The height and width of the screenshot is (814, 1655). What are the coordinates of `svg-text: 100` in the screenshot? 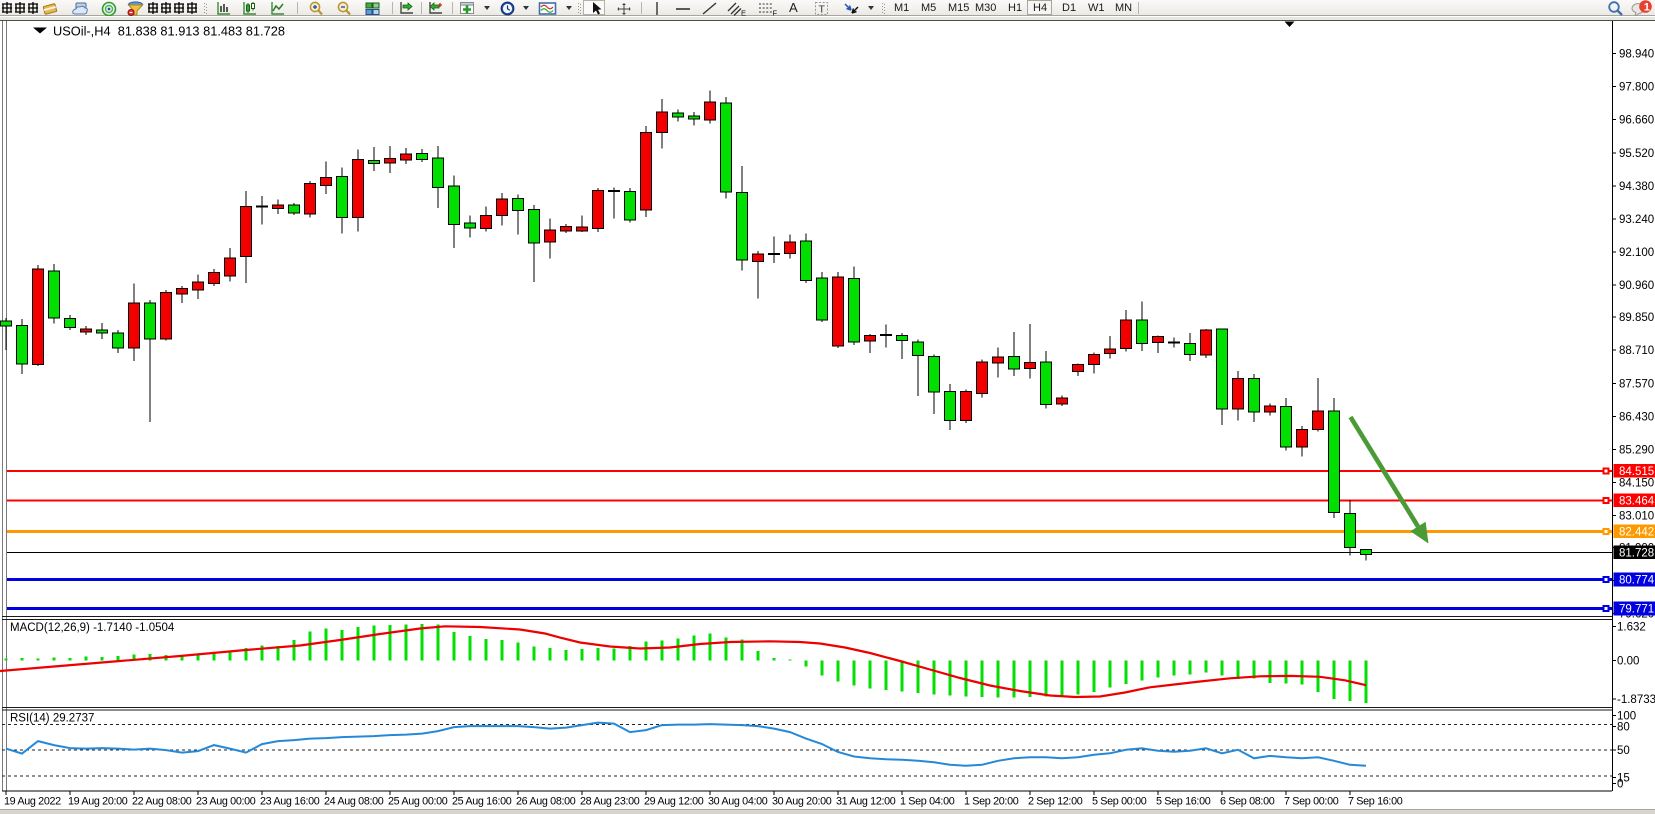 It's located at (1626, 717).